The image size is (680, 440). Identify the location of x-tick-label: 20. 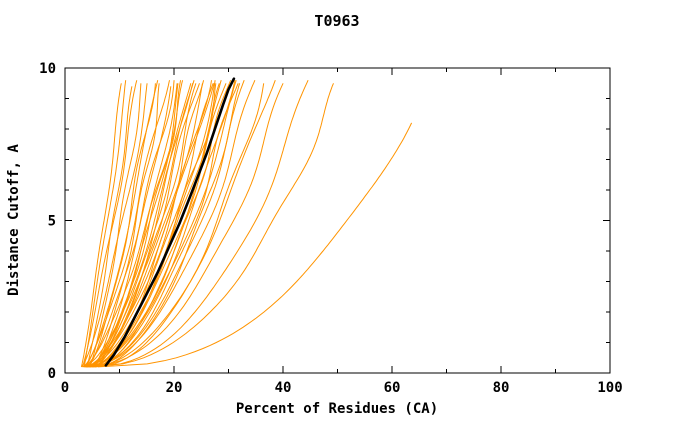
(174, 388).